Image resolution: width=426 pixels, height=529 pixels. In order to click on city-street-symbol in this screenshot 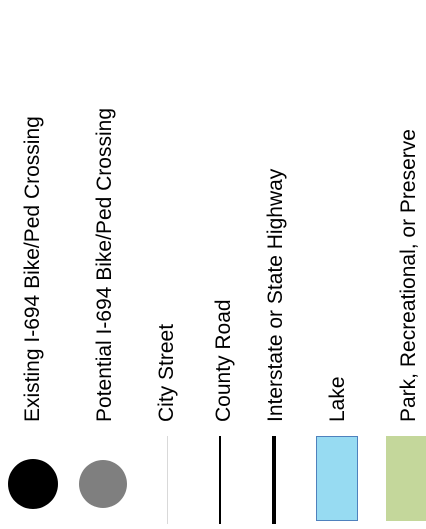, I will do `click(167, 480)`.